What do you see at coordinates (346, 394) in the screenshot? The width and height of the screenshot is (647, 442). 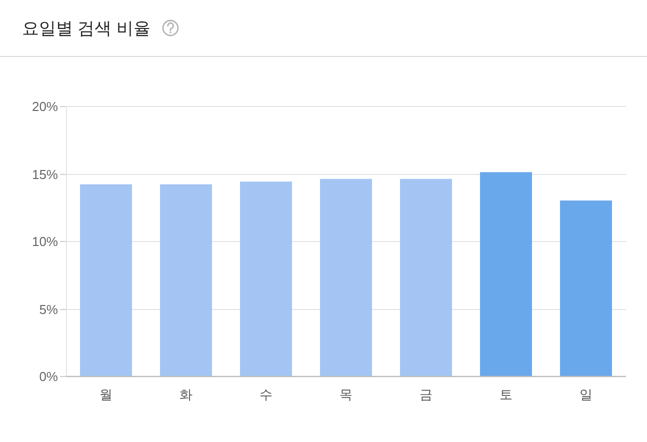 I see `x-tick-label: 목` at bounding box center [346, 394].